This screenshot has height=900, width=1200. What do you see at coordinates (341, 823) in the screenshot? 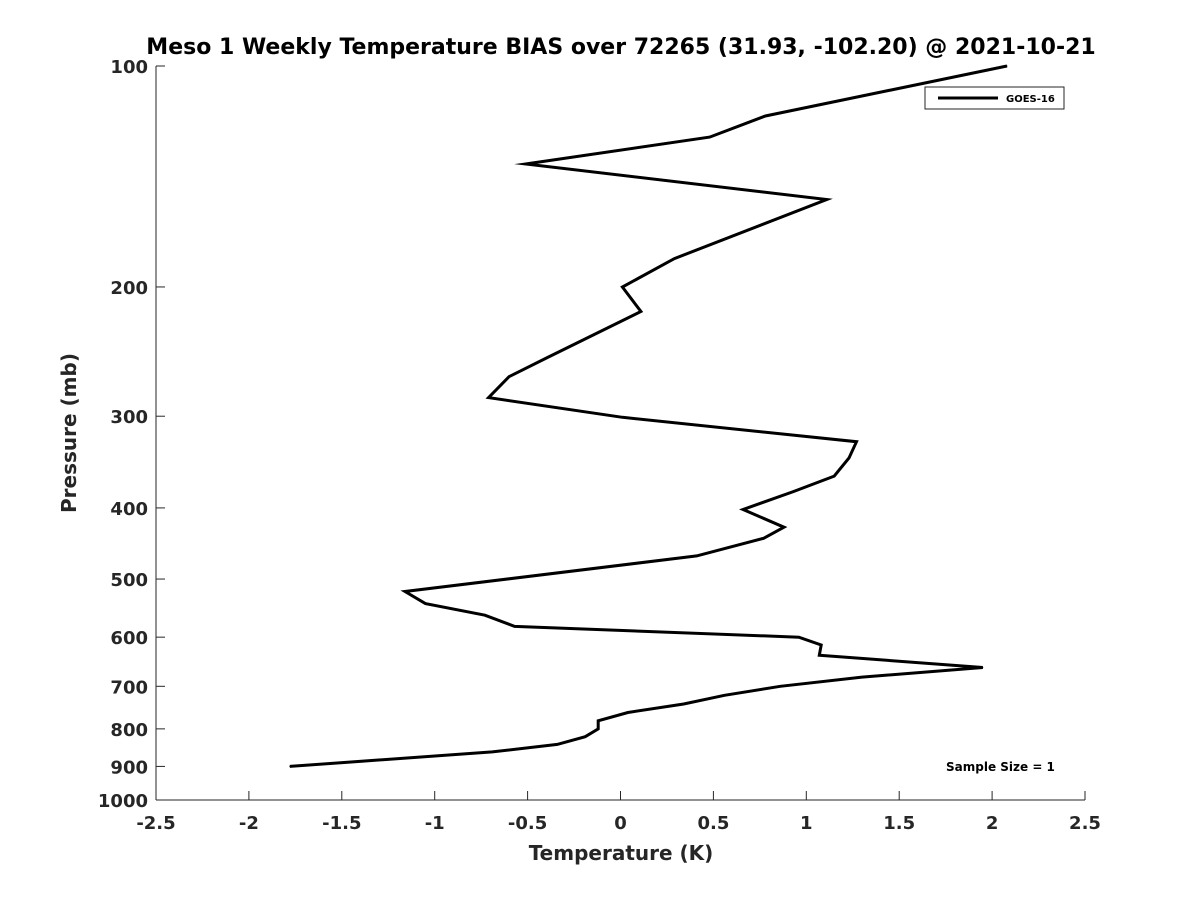
I see `x-tick-label: -1.5` at bounding box center [341, 823].